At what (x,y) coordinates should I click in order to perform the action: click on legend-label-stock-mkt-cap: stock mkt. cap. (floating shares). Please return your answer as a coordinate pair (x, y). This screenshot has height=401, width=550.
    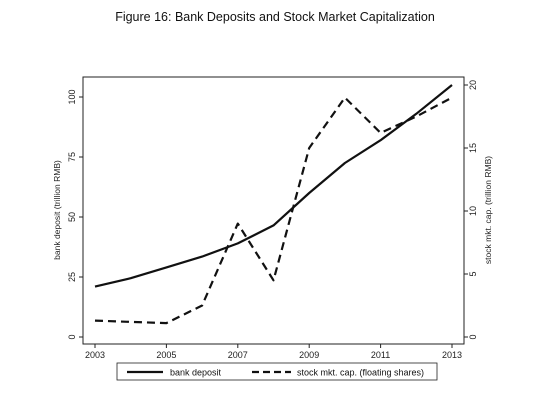
    Looking at the image, I should click on (360, 373).